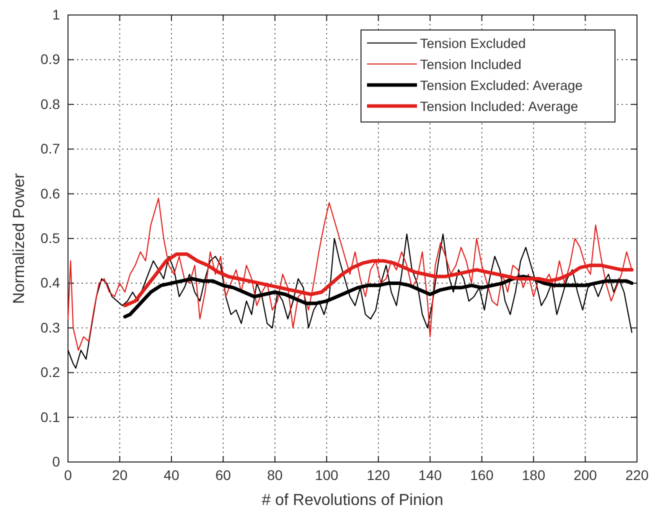 Image resolution: width=660 pixels, height=517 pixels. Describe the element at coordinates (56, 14) in the screenshot. I see `y-tick-label: 1` at that location.